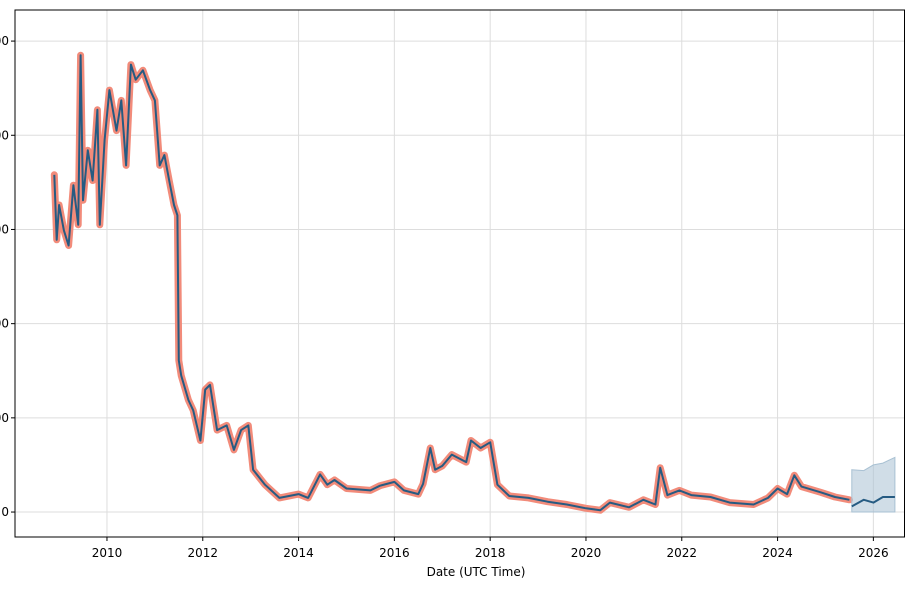 Image resolution: width=905 pixels, height=590 pixels. What do you see at coordinates (202, 553) in the screenshot?
I see `x-tick-label: 2012` at bounding box center [202, 553].